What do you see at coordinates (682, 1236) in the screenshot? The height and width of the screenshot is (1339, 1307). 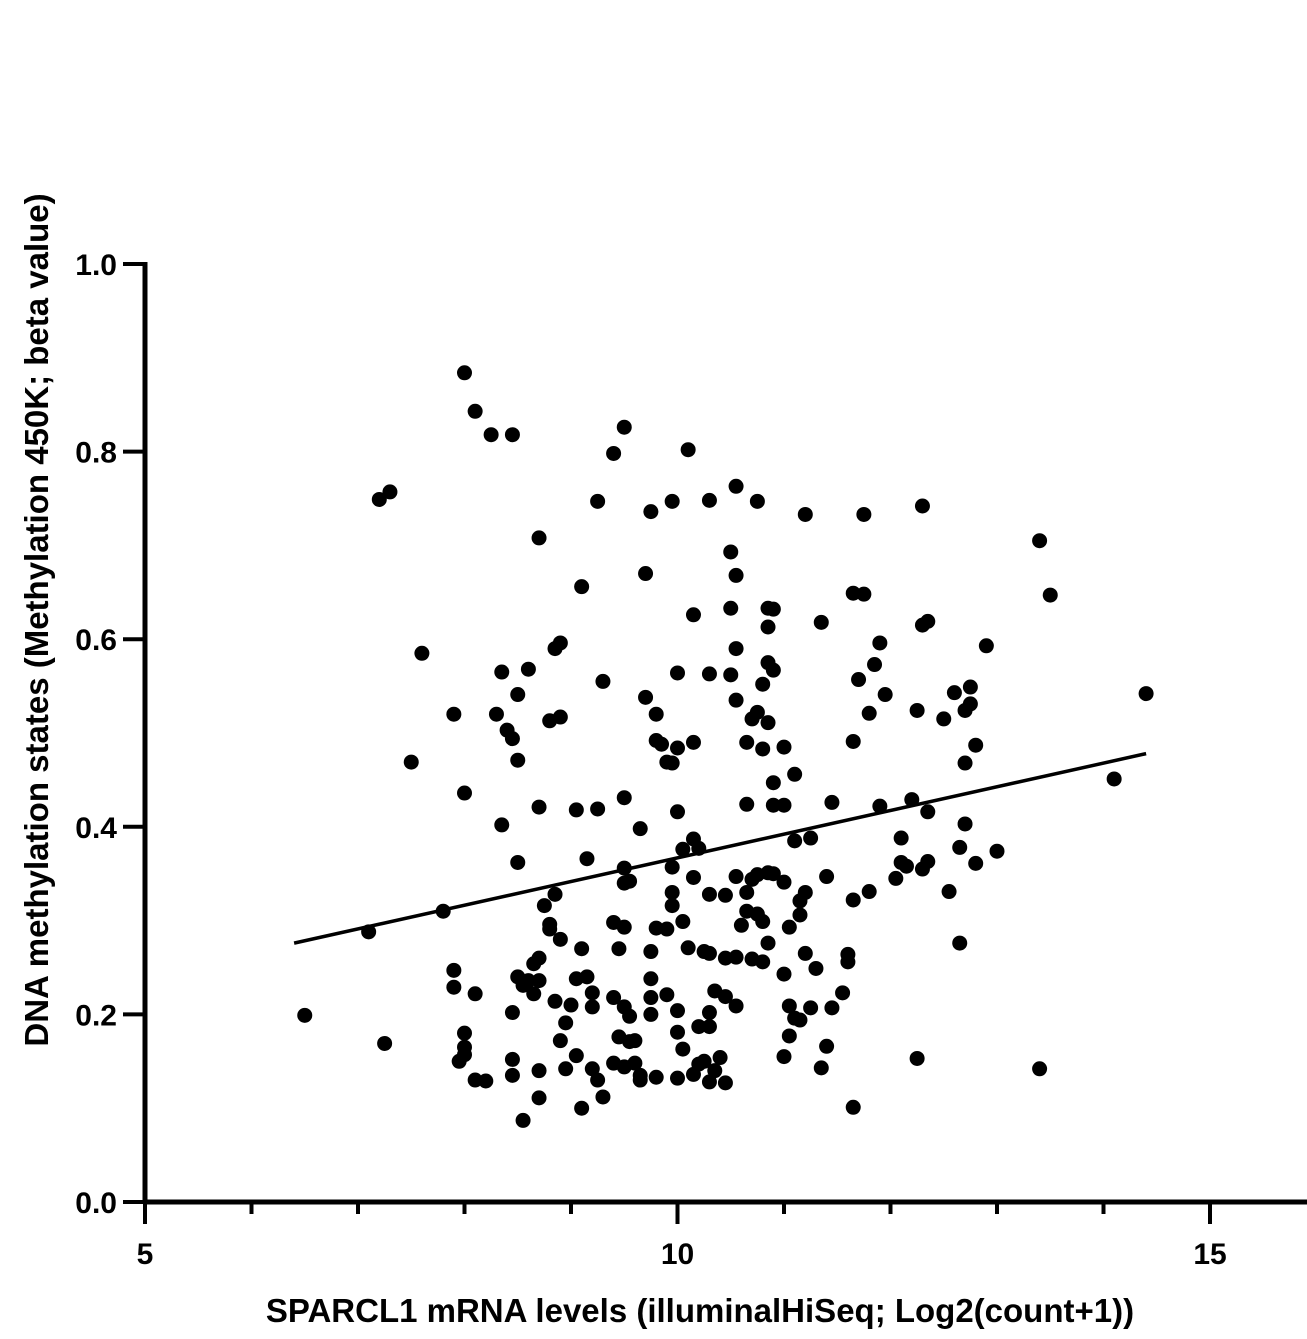 I see `x-axis-ticks: 5 10 15` at bounding box center [682, 1236].